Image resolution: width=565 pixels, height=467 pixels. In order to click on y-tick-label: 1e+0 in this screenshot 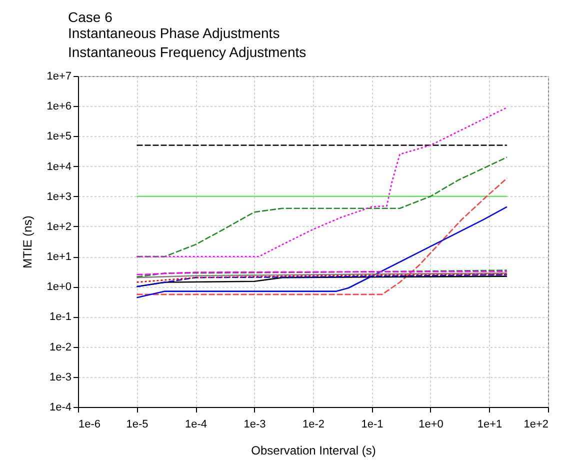, I will do `click(59, 287)`.